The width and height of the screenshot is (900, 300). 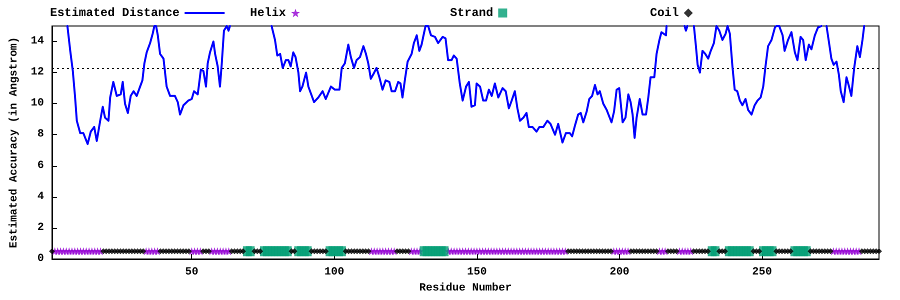 What do you see at coordinates (40, 134) in the screenshot?
I see `y-tick-label: 8` at bounding box center [40, 134].